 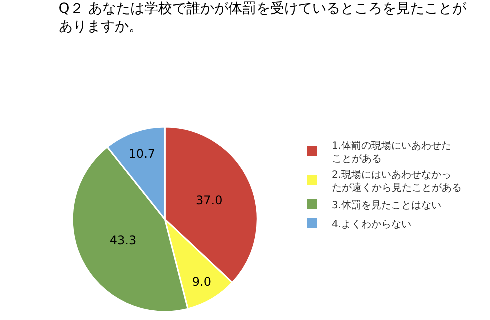 I want to click on legend-label: 1.体罰の現場にいあわせたことがある, so click(x=392, y=152).